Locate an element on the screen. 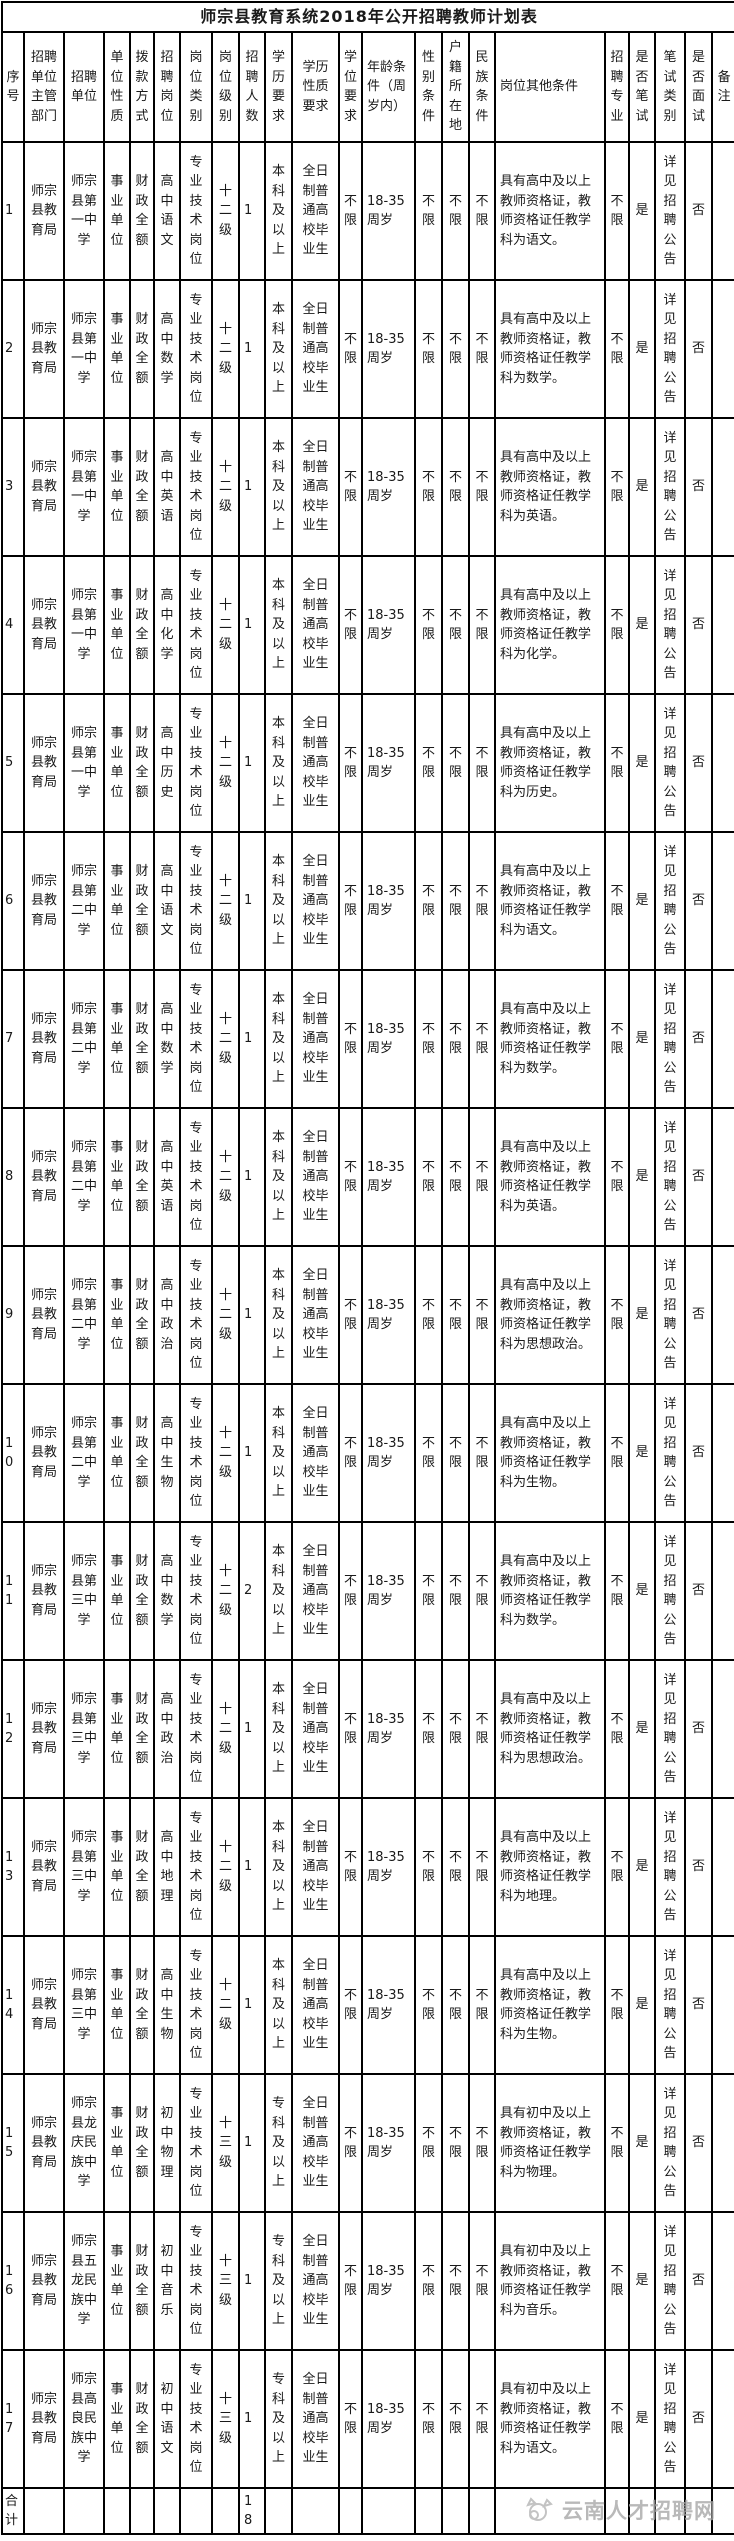  cell-serial: 17 is located at coordinates (13, 2419).